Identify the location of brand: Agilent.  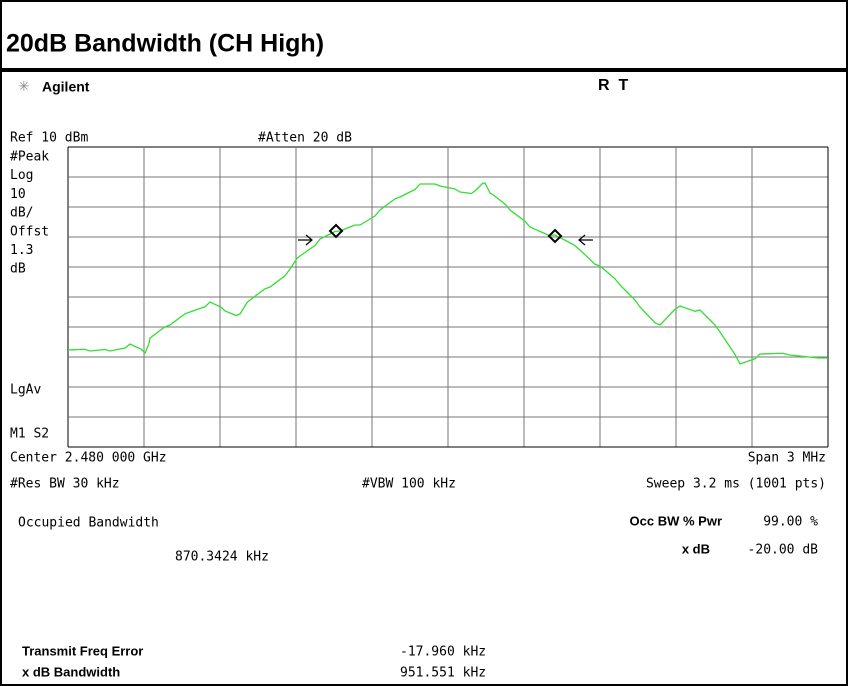
(66, 87).